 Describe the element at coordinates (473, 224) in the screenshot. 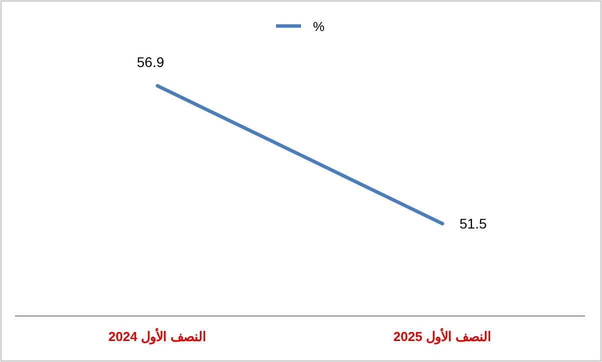

I see `data-label: 51.5` at that location.